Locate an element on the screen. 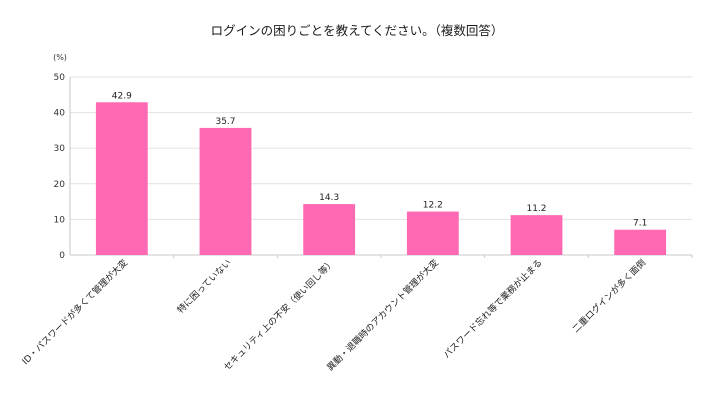  x-tick-label: 特に困っていない is located at coordinates (204, 286).